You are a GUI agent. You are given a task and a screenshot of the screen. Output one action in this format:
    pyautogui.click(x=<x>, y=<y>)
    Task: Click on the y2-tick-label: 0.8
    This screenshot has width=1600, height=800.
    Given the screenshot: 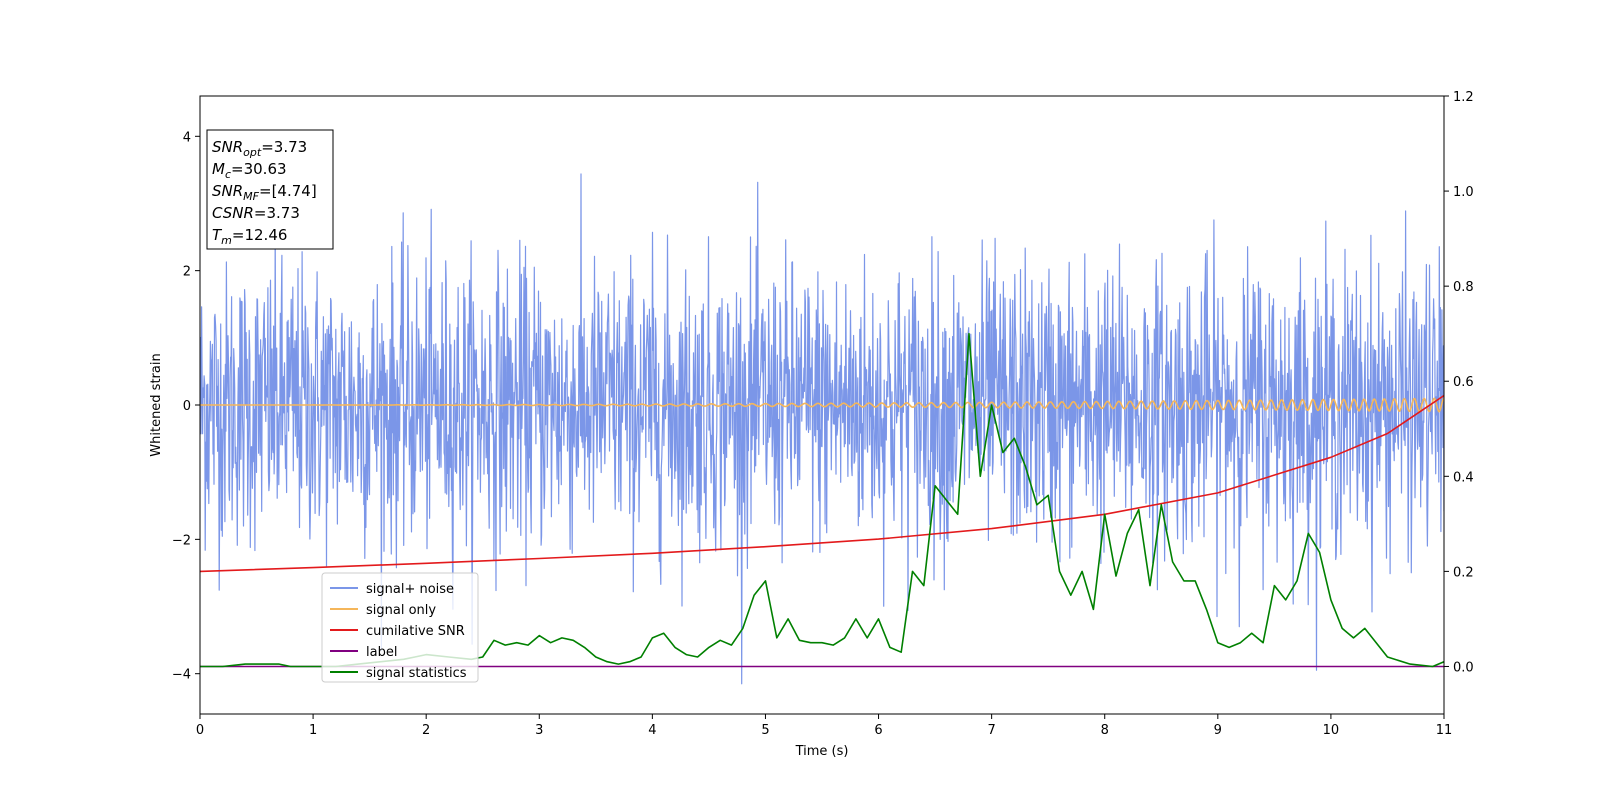 What is the action you would take?
    pyautogui.click(x=1463, y=287)
    